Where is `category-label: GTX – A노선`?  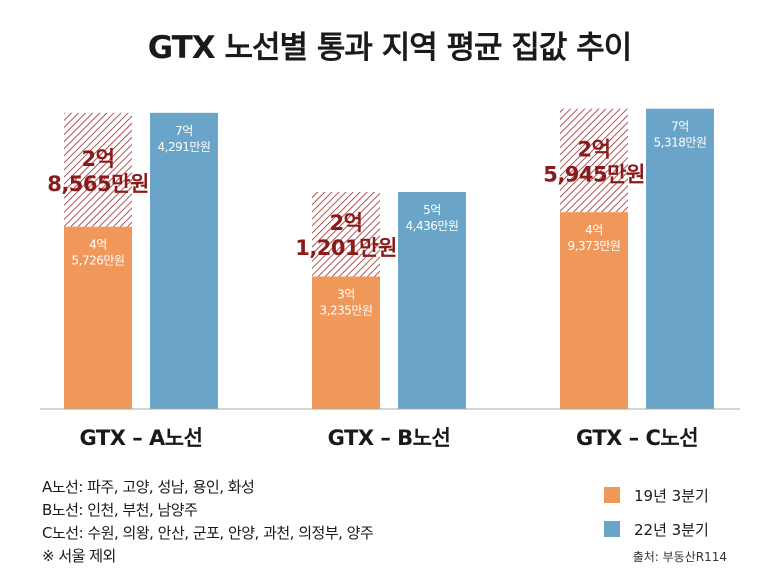 category-label: GTX – A노선 is located at coordinates (141, 438).